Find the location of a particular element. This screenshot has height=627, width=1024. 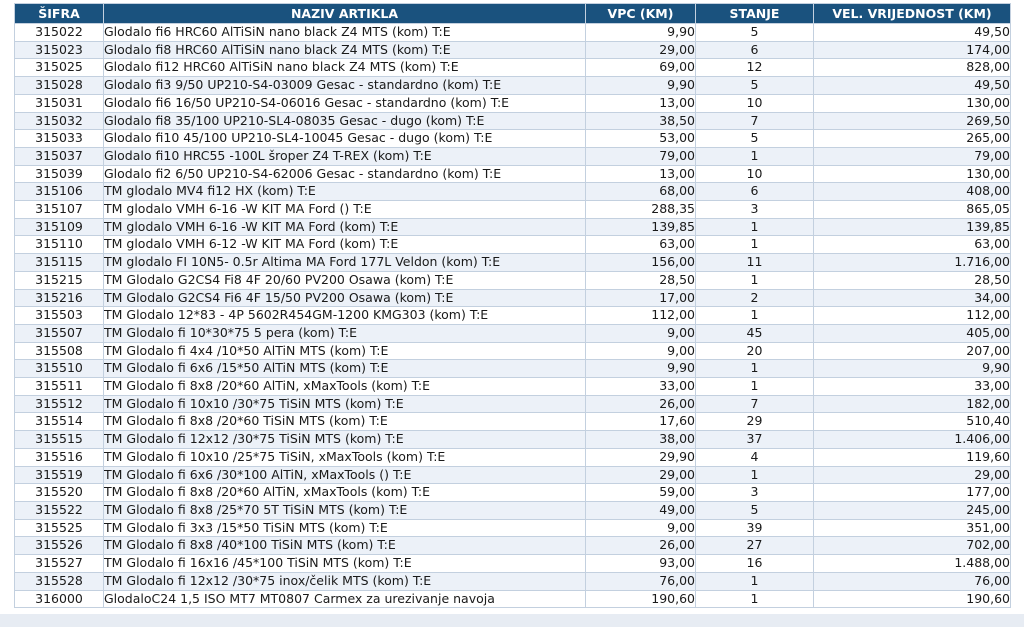

cell-stanje: 7 is located at coordinates (754, 404).